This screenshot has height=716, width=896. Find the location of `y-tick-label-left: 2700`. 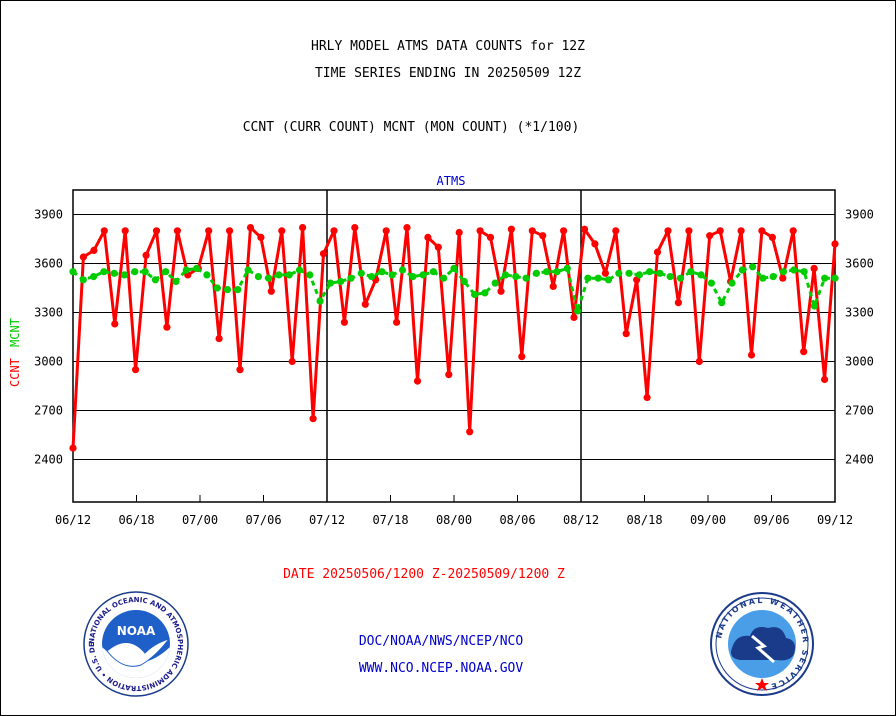

y-tick-label-left: 2700 is located at coordinates (48, 411).